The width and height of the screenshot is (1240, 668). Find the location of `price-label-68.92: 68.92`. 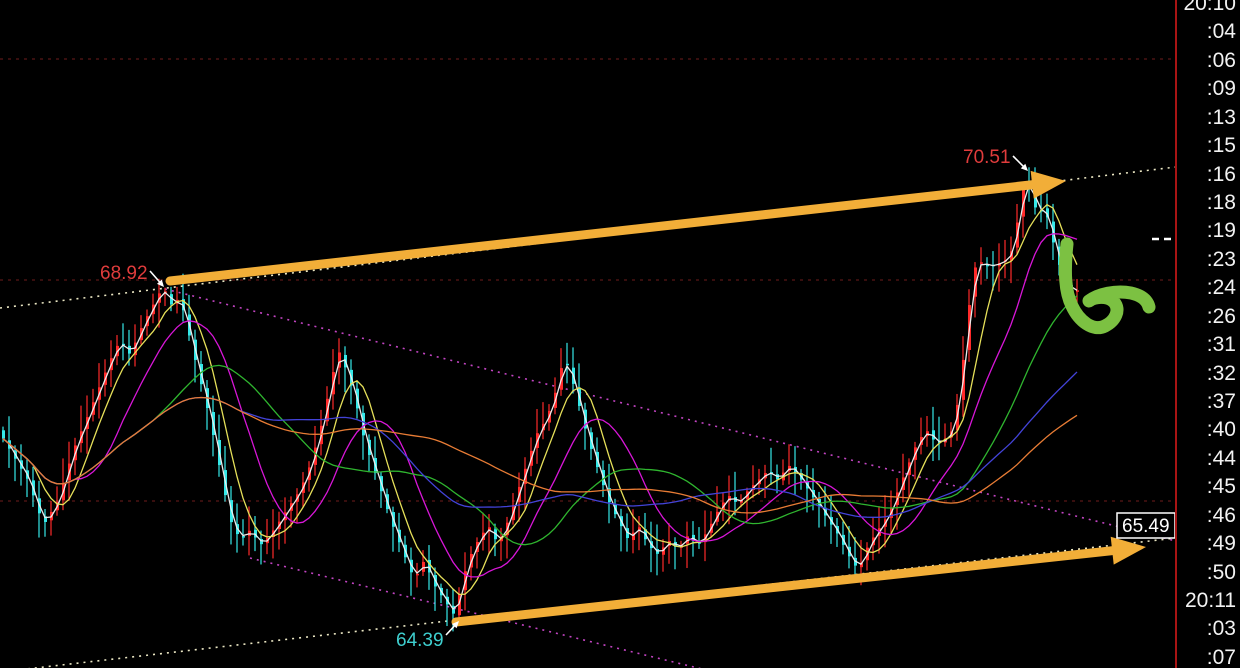

price-label-68.92: 68.92 is located at coordinates (124, 273).